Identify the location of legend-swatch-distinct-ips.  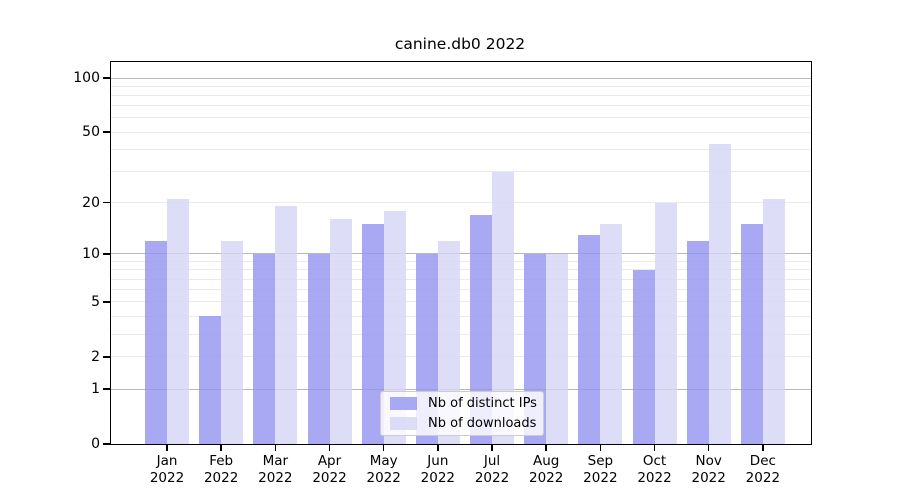
(403, 403).